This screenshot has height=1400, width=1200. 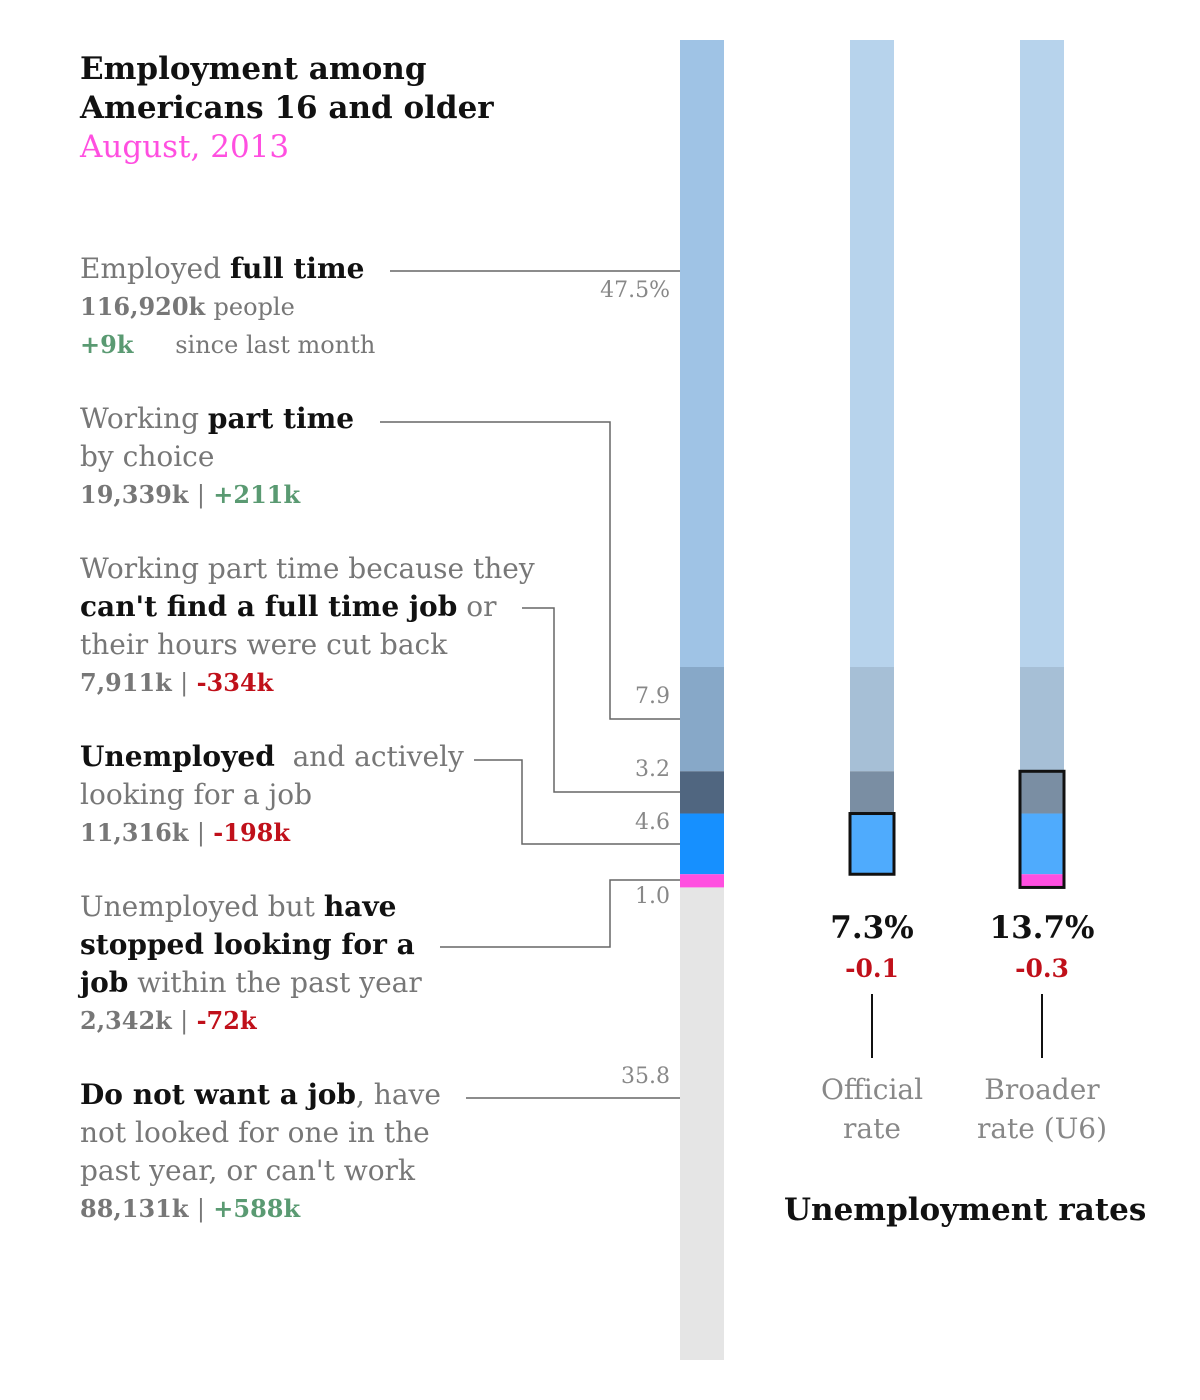 I want to click on title-line-2: Americans 16 and older, so click(x=287, y=108).